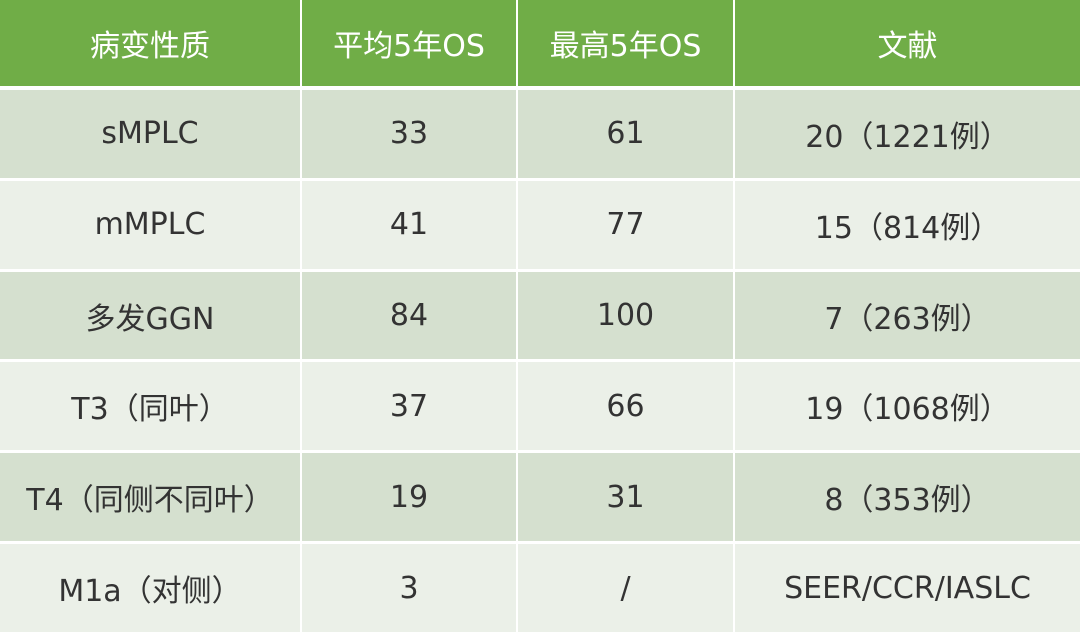 The width and height of the screenshot is (1080, 635). Describe the element at coordinates (410, 45) in the screenshot. I see `header-cell: 平均5年OS` at that location.